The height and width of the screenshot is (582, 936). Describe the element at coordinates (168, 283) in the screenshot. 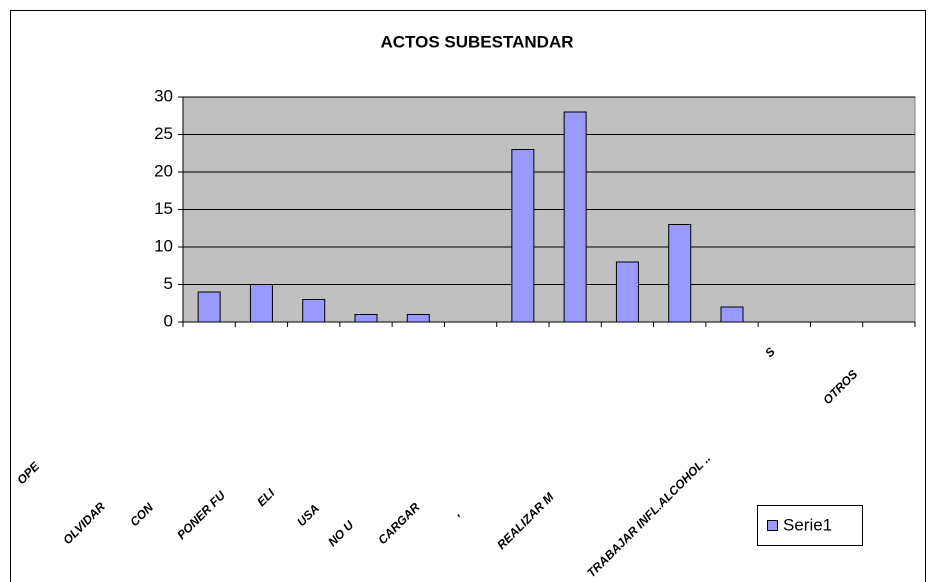

I see `y-tick-label: 5` at that location.